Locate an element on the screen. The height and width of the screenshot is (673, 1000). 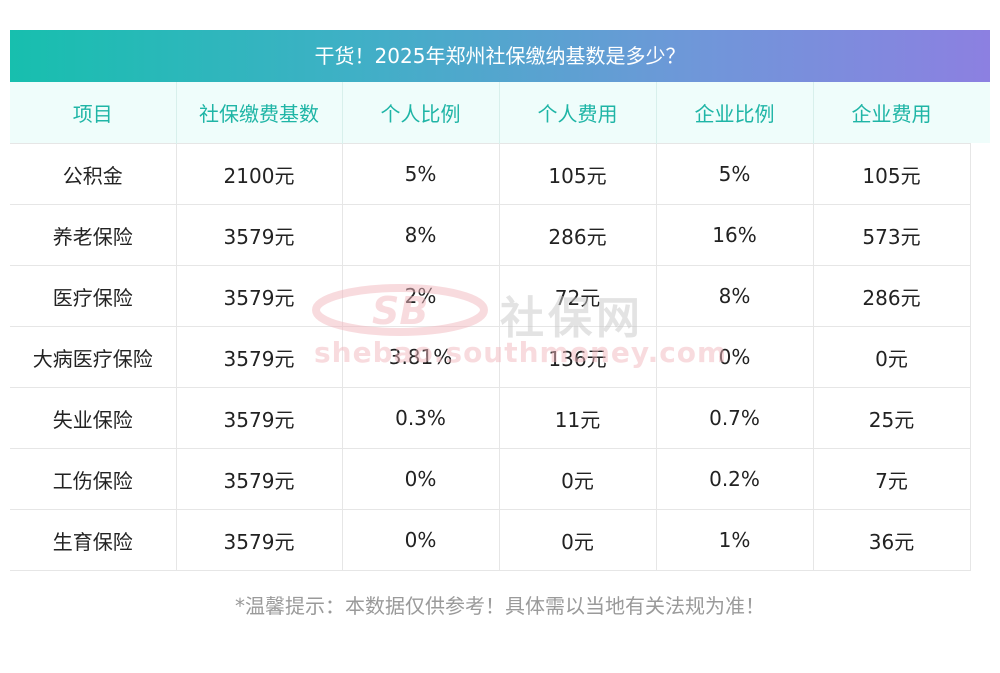
cell-base: 2100元 is located at coordinates (259, 174).